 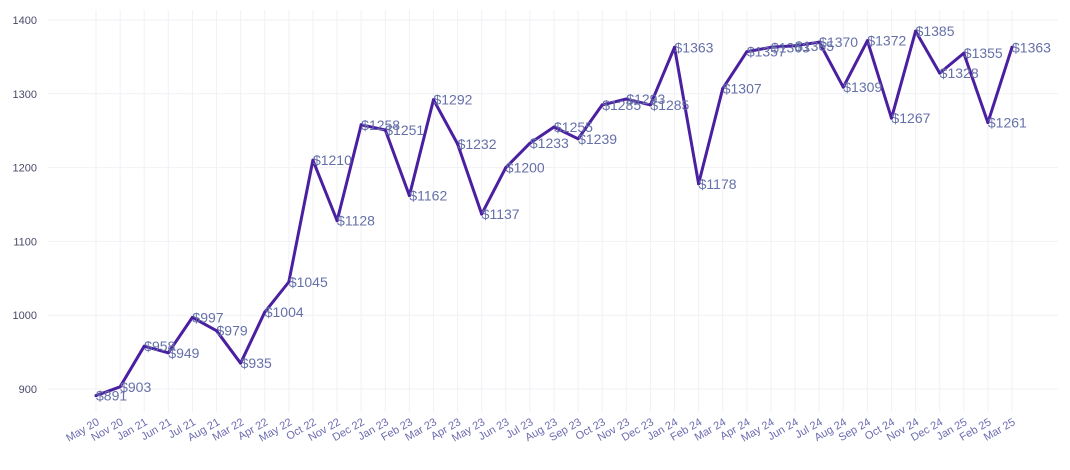 What do you see at coordinates (25, 169) in the screenshot?
I see `y-tick-label: 1200` at bounding box center [25, 169].